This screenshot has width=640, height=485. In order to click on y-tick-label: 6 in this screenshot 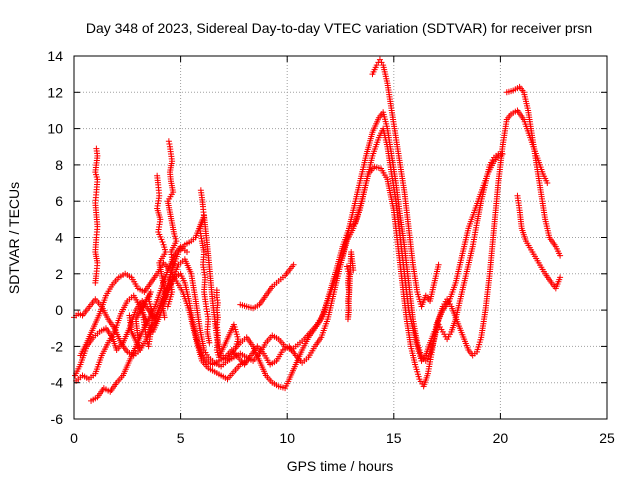, I will do `click(59, 201)`.